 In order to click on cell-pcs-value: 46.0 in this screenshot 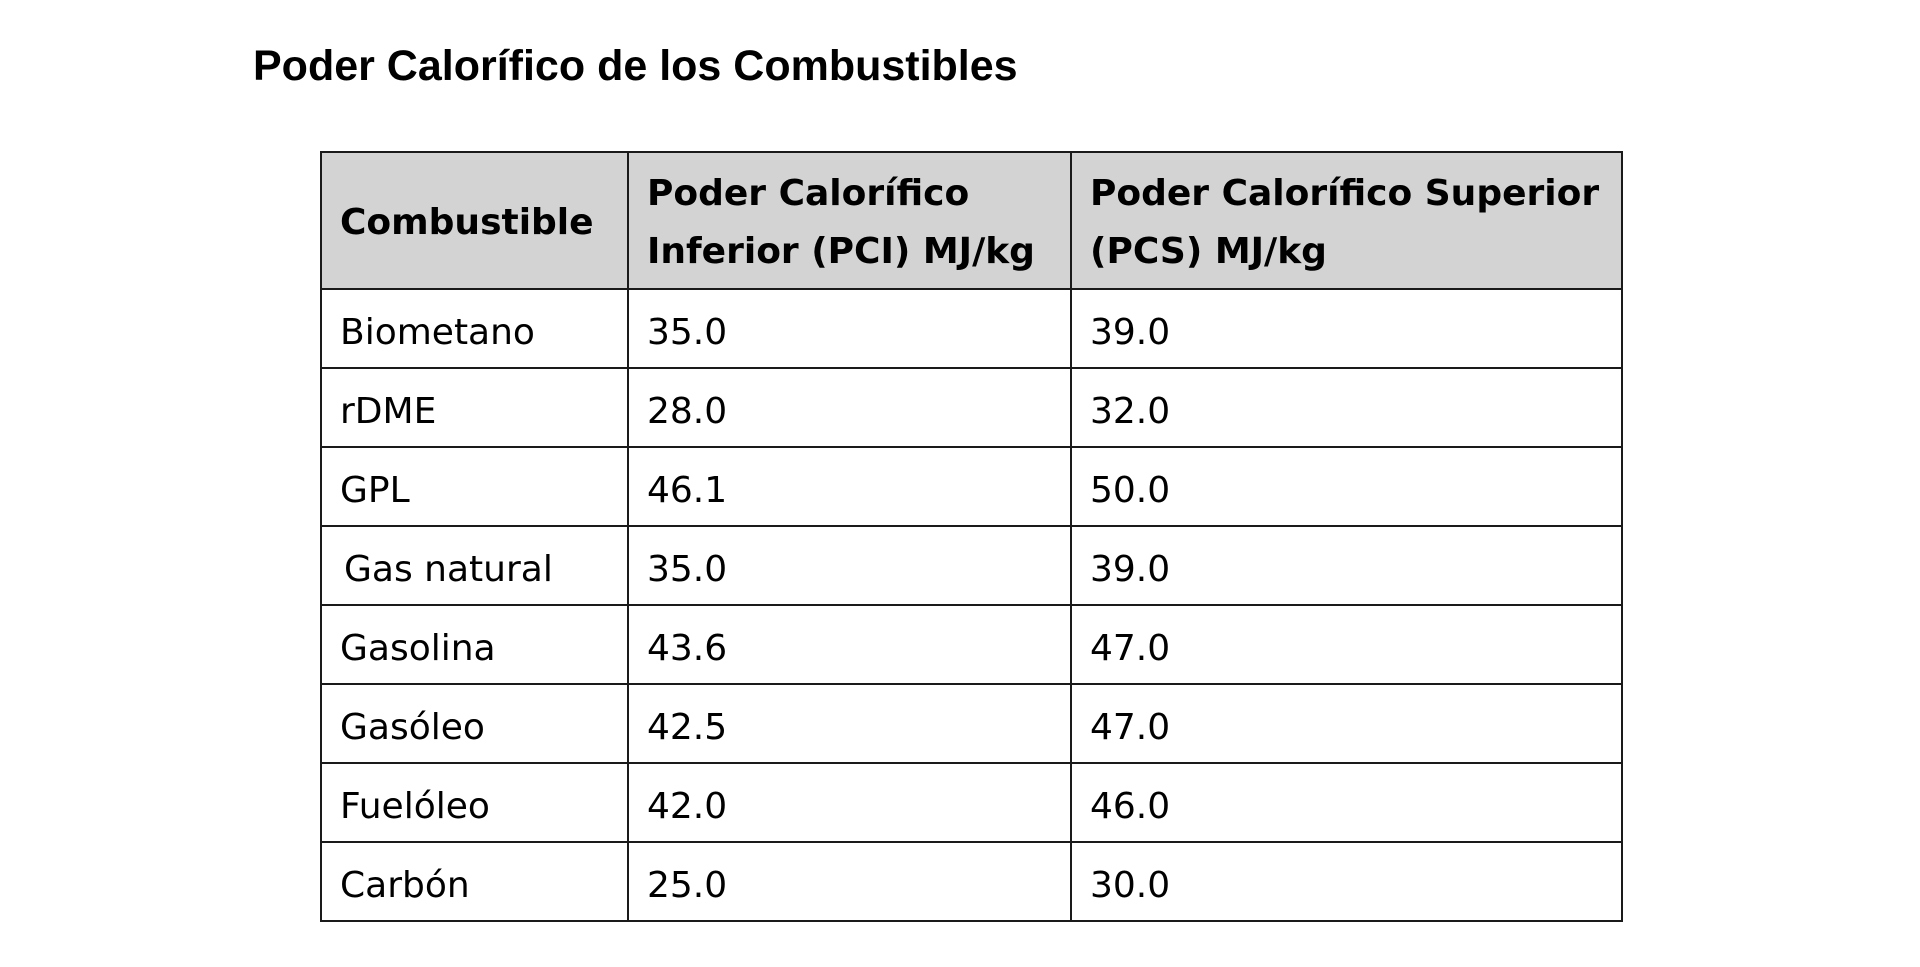, I will do `click(1346, 802)`.